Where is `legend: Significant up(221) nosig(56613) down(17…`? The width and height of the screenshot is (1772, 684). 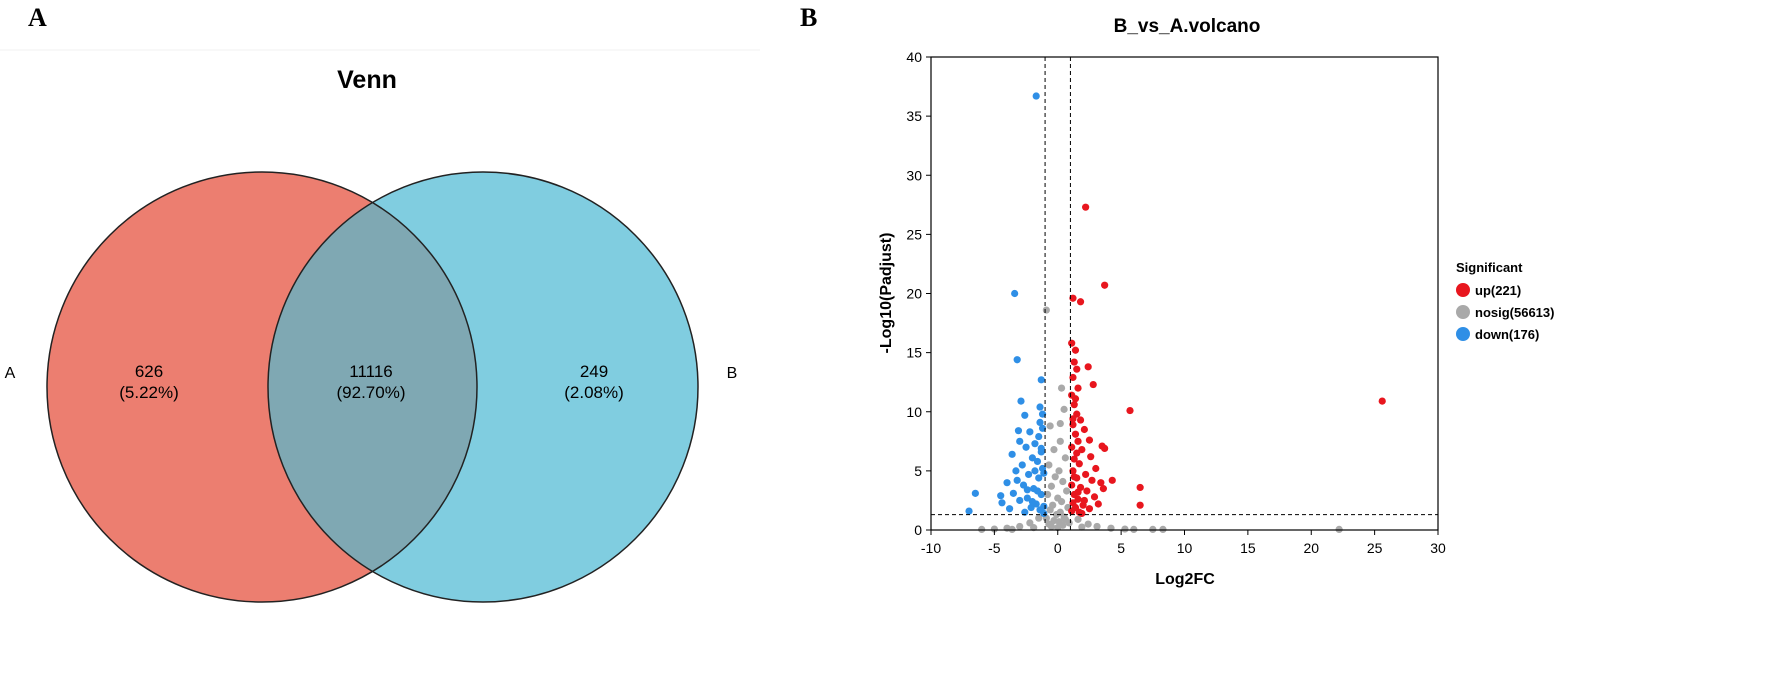
legend: Significant up(221) nosig(56613) down(17… is located at coordinates (1505, 301).